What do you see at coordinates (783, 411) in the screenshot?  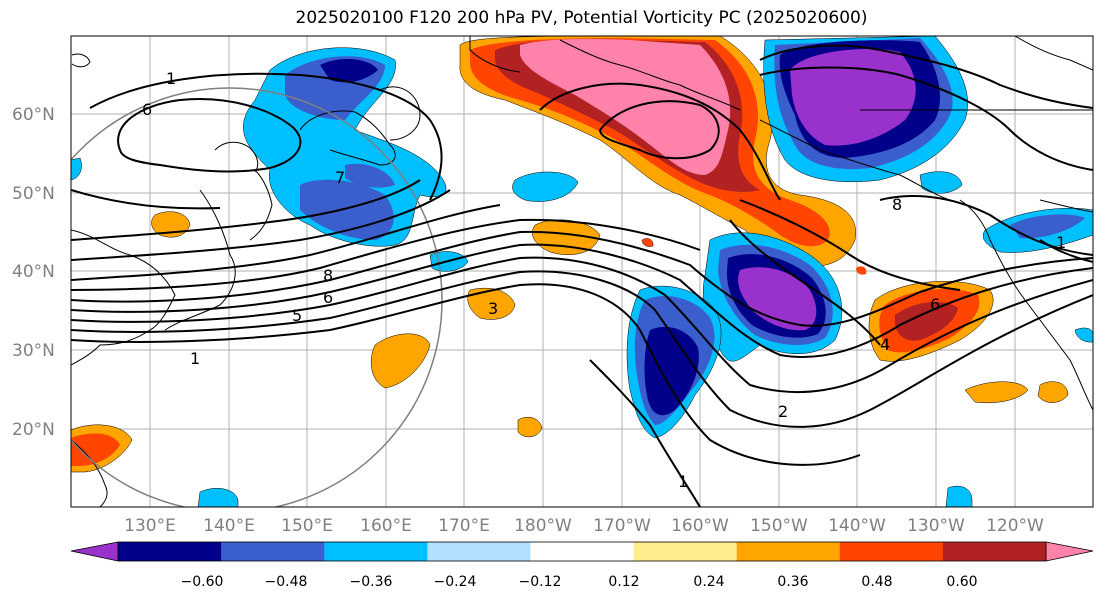 I see `contour-label: 2` at bounding box center [783, 411].